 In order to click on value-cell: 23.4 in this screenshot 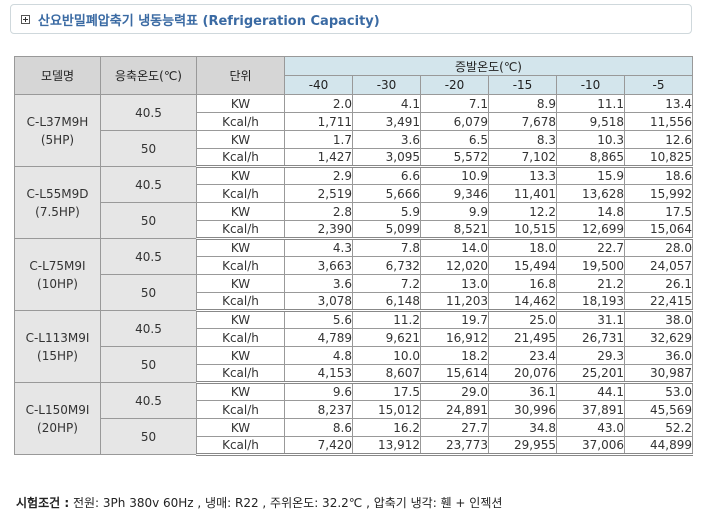, I will do `click(522, 355)`.